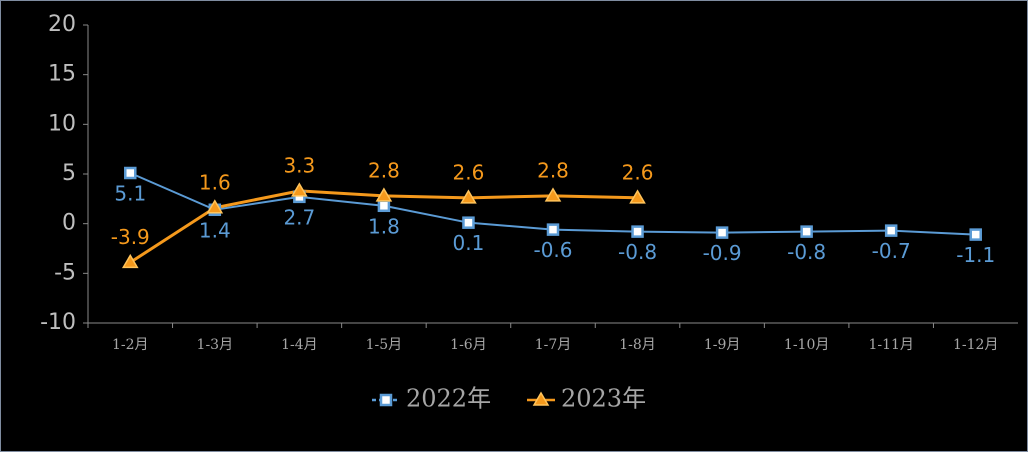  What do you see at coordinates (806, 345) in the screenshot?
I see `x-tick-label: 1-10月` at bounding box center [806, 345].